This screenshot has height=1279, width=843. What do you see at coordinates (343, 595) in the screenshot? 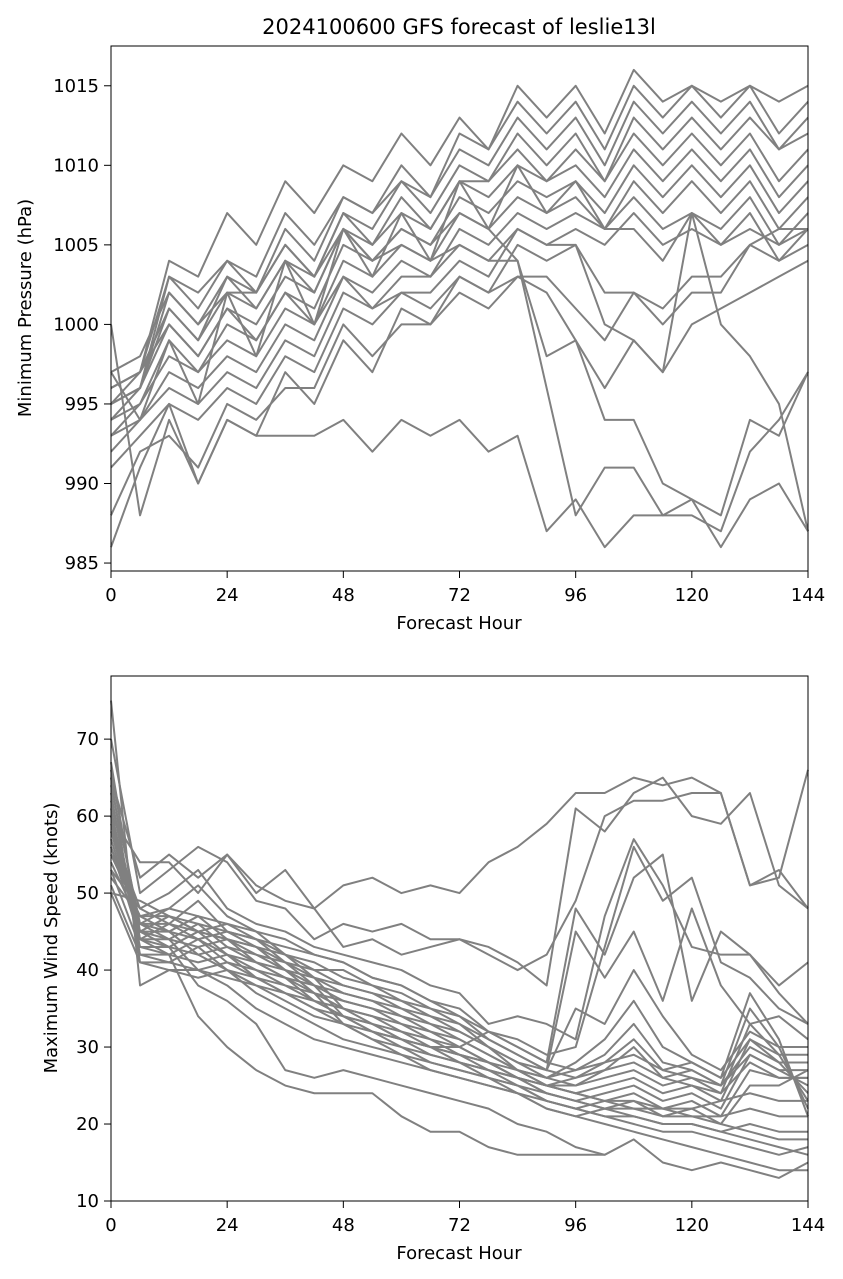
I see `pressure-x-tick-label: 48` at bounding box center [343, 595].